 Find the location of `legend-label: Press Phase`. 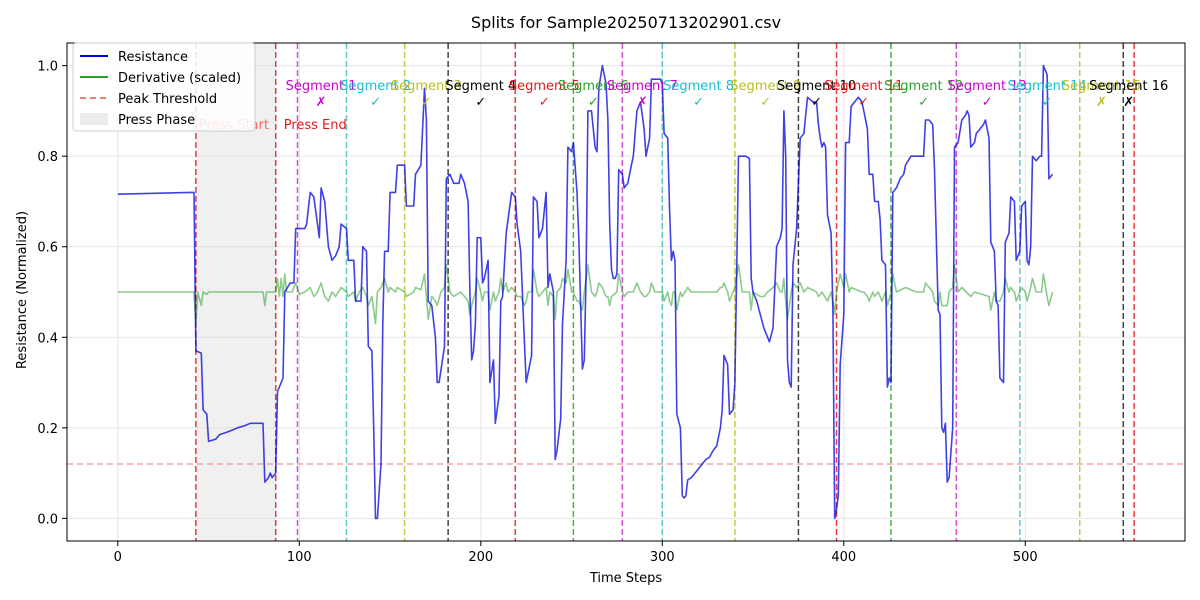

legend-label: Press Phase is located at coordinates (156, 120).